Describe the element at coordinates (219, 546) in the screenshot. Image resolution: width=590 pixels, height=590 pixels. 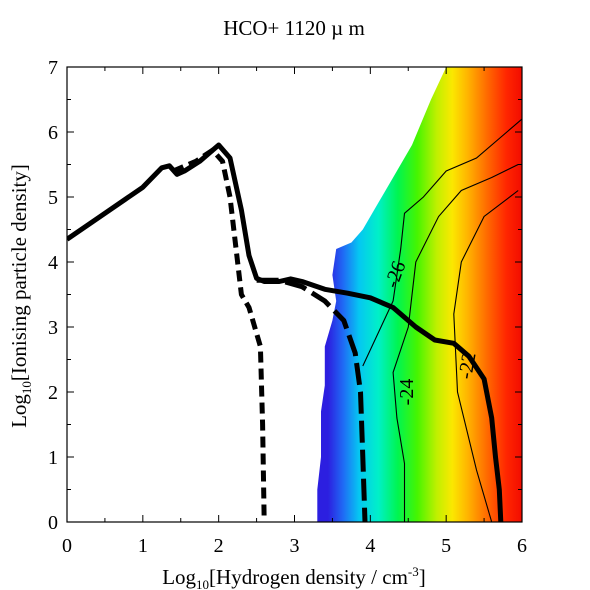
I see `x-tick-label: 2` at that location.